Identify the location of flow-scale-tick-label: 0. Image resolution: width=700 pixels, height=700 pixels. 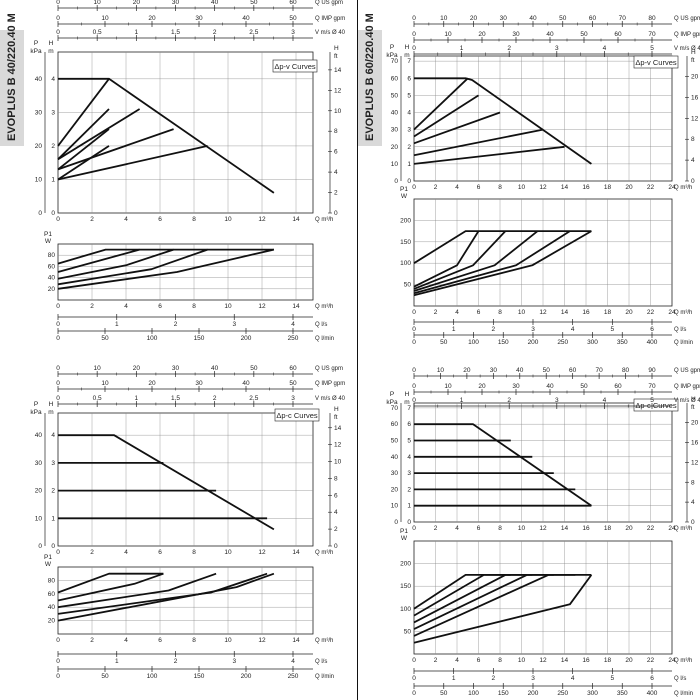
(414, 386).